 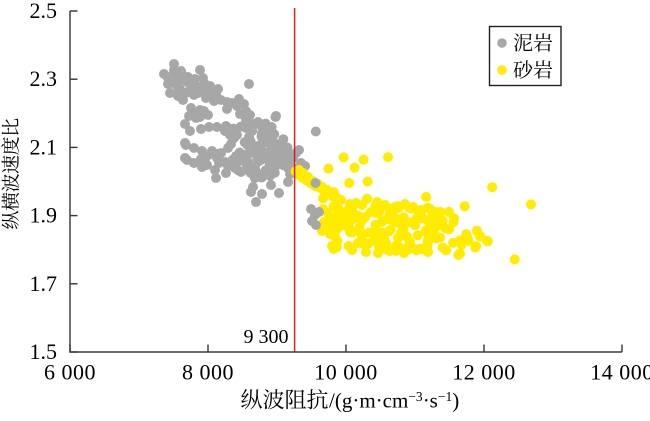 What do you see at coordinates (44, 351) in the screenshot?
I see `svg-text: 1.5` at bounding box center [44, 351].